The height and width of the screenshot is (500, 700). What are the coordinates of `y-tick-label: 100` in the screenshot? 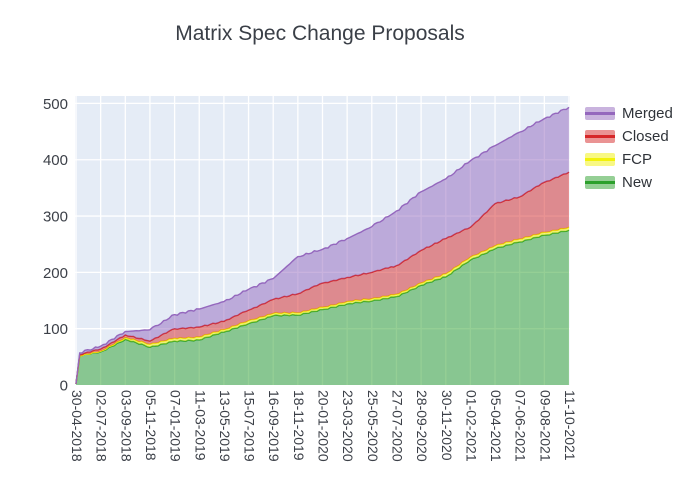 It's located at (55, 329).